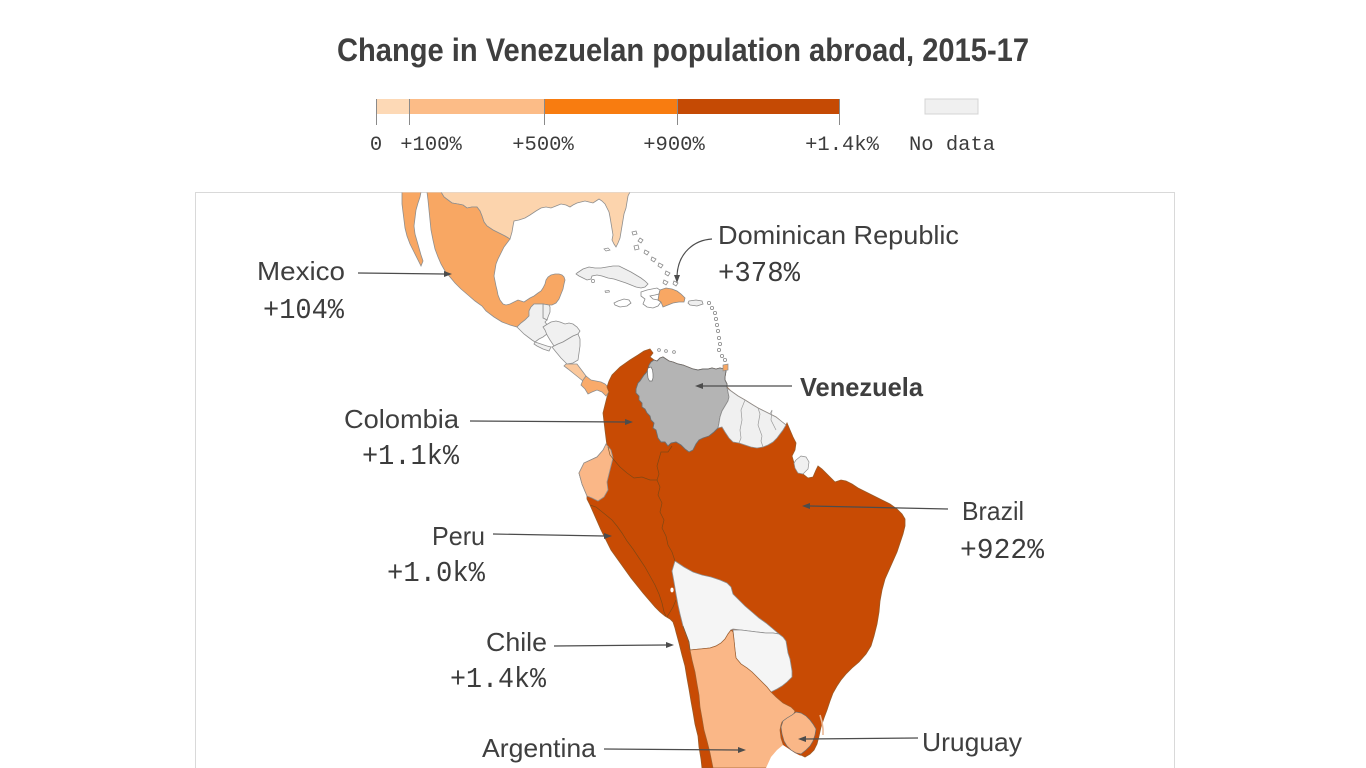 The height and width of the screenshot is (768, 1366). Describe the element at coordinates (993, 511) in the screenshot. I see `svg-text: Brazil` at that location.